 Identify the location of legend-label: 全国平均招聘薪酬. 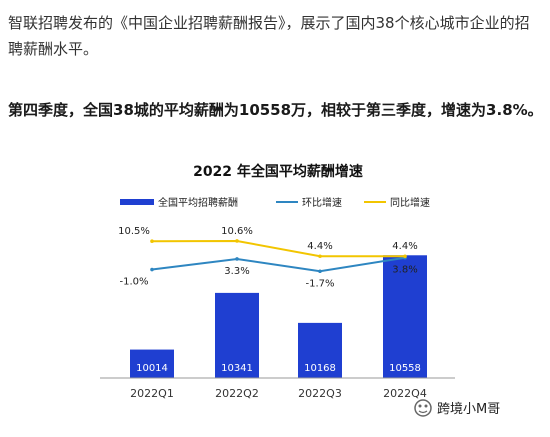
(198, 202).